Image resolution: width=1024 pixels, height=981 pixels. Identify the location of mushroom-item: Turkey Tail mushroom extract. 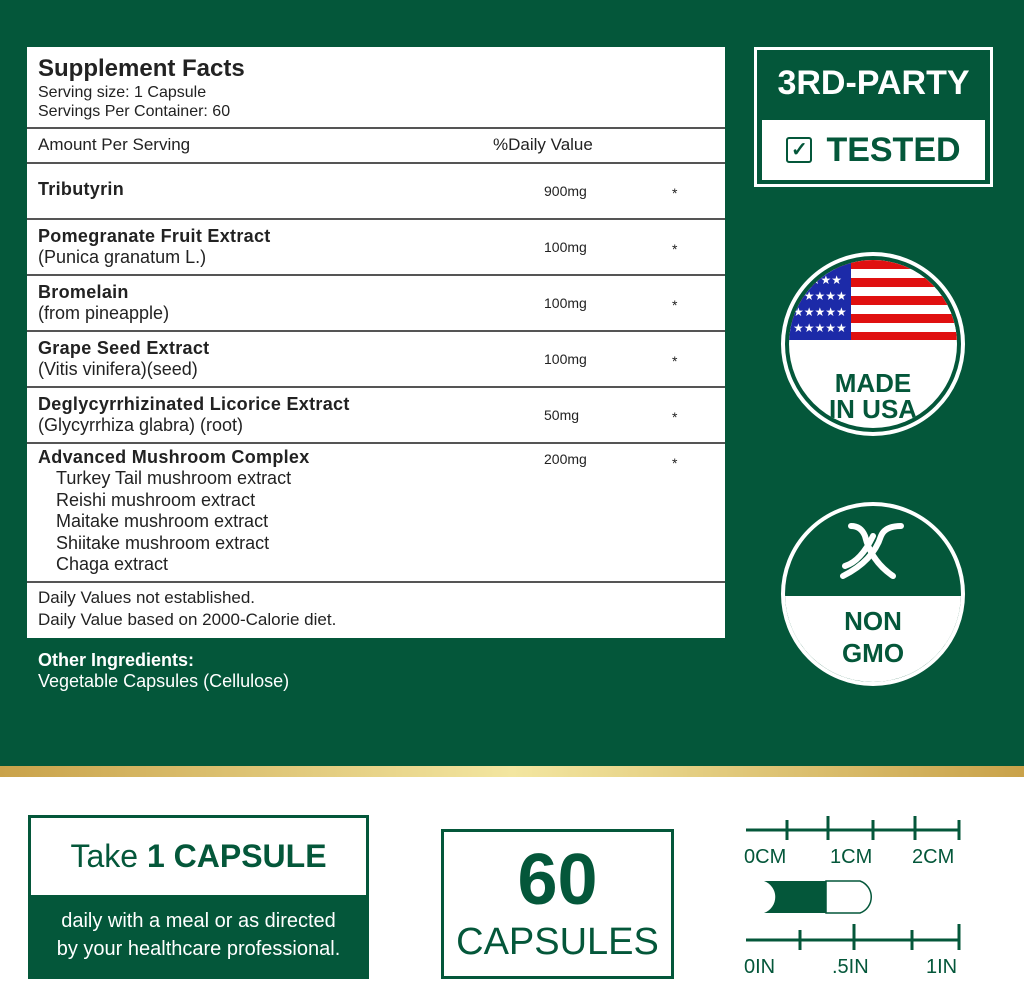
(174, 478).